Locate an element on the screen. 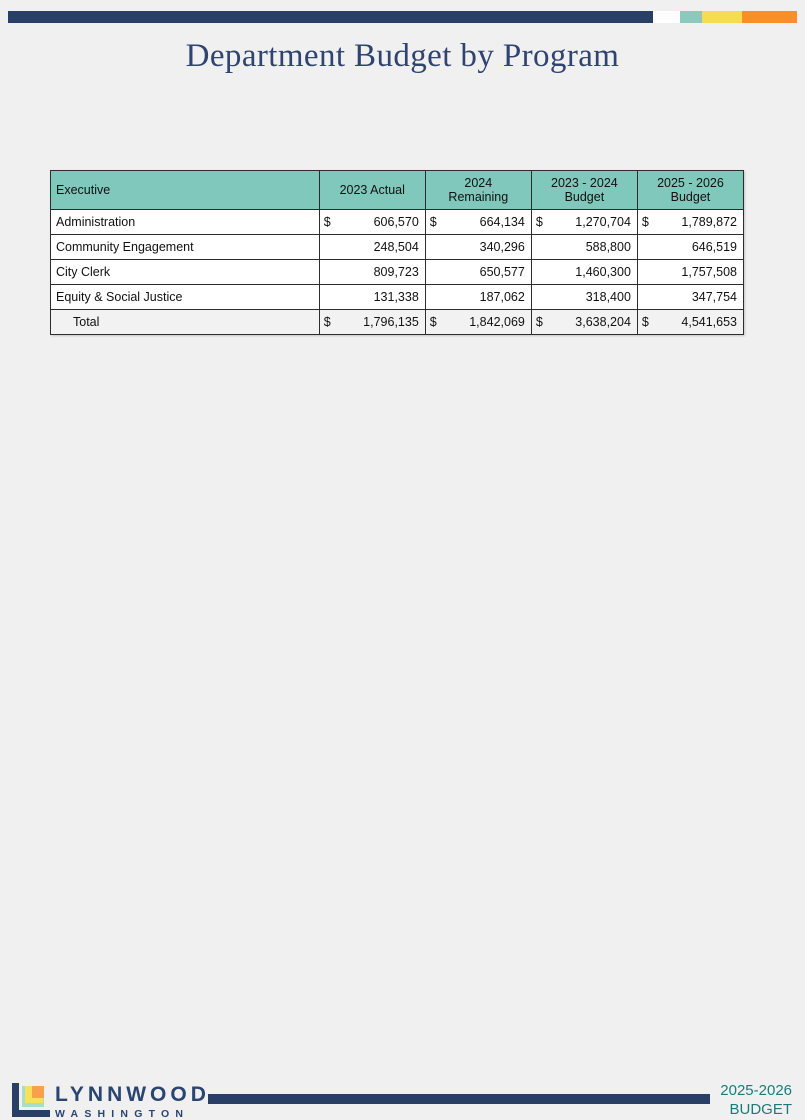 This screenshot has width=805, height=1120. row-label: Community Engagement is located at coordinates (185, 247).